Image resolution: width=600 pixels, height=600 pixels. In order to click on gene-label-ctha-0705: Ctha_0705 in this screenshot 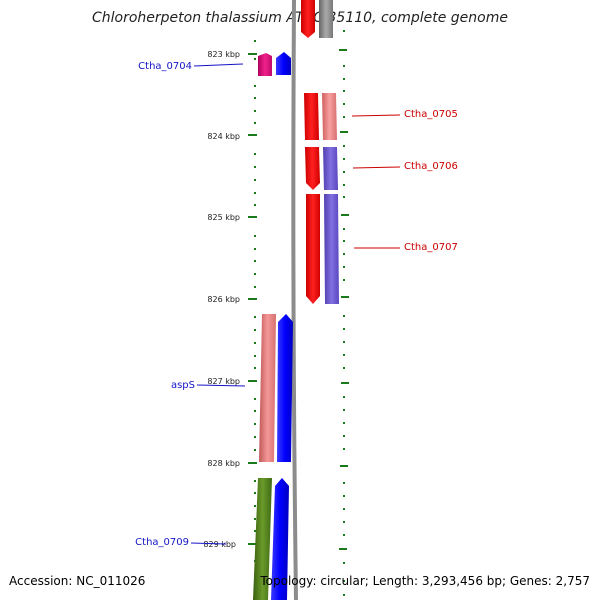, I will do `click(431, 114)`.